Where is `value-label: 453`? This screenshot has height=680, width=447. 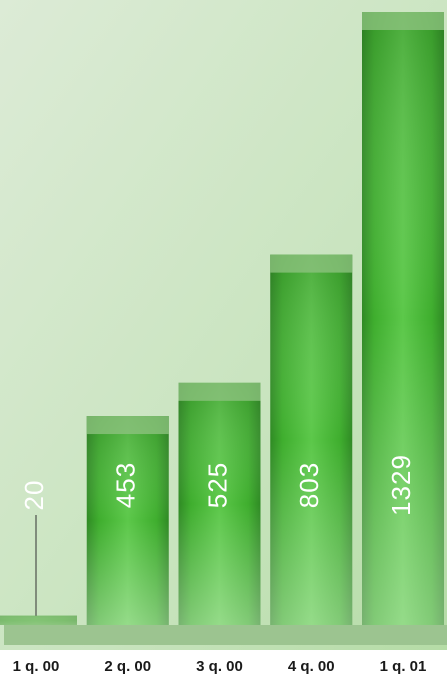 value-label: 453 is located at coordinates (126, 485).